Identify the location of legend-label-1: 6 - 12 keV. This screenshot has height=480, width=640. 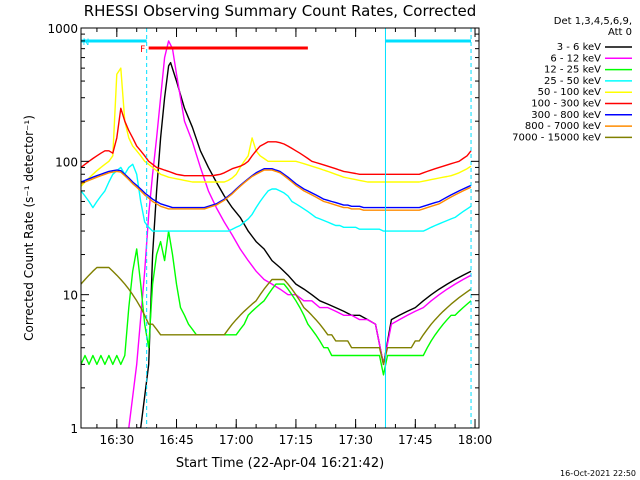
(575, 58).